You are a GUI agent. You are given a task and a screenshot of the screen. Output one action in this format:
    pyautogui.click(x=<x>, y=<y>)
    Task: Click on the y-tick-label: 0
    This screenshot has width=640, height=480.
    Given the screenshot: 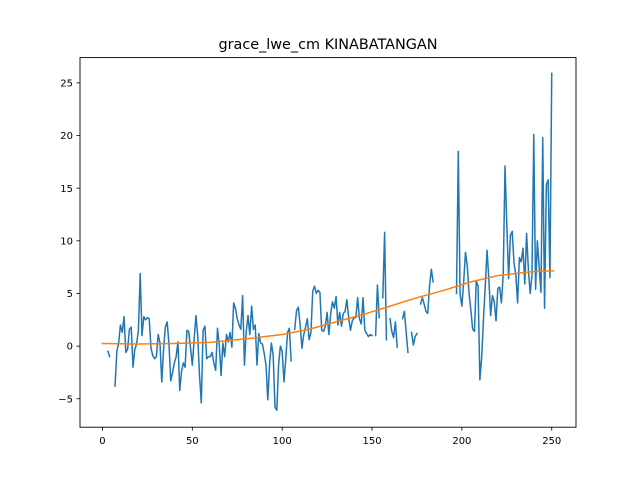 What is the action you would take?
    pyautogui.click(x=70, y=347)
    